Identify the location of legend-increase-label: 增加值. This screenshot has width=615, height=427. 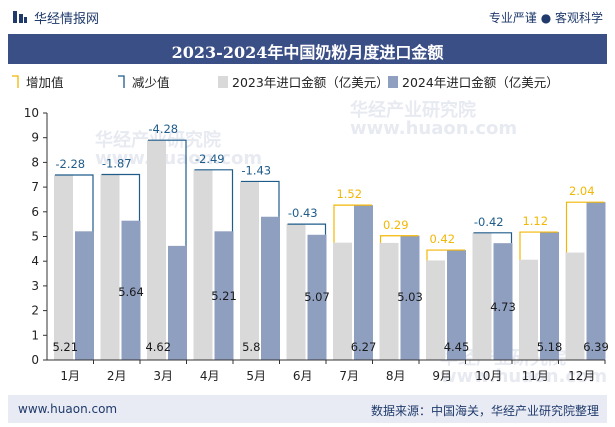
(45, 82).